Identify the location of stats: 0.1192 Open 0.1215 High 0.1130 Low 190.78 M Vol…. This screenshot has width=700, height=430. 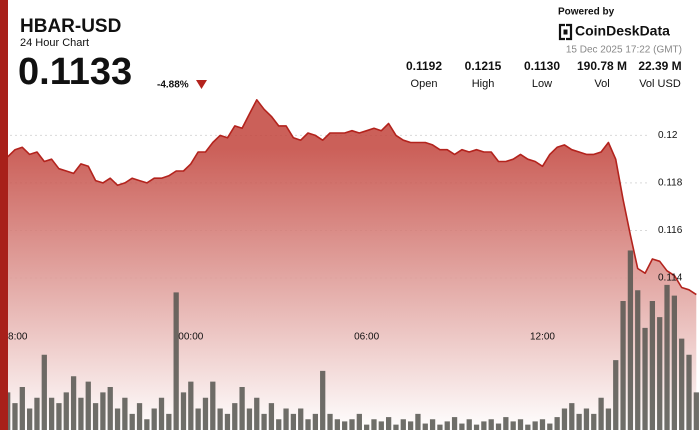
(544, 74).